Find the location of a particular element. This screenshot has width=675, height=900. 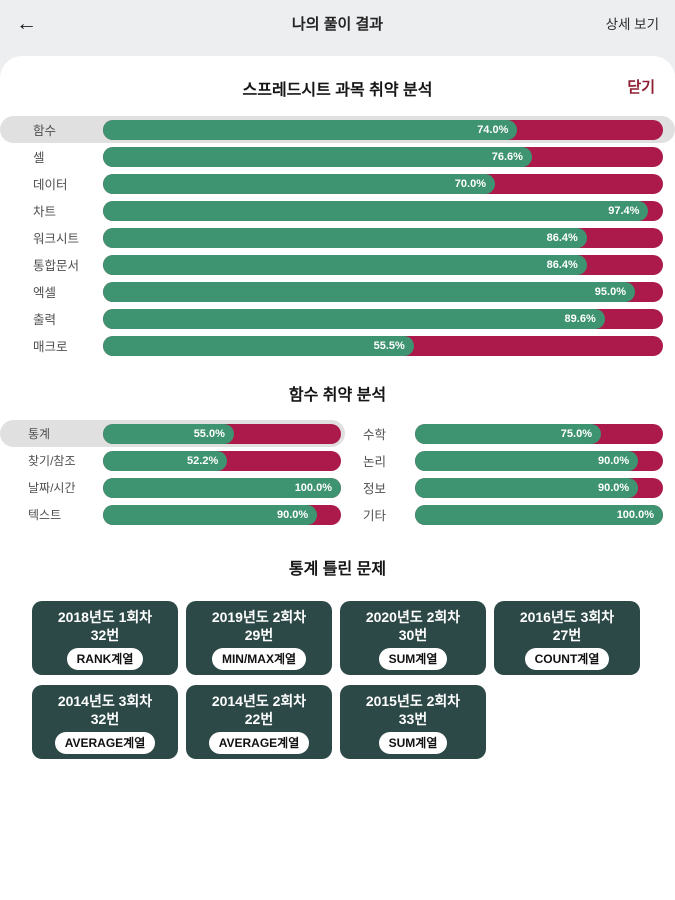

question-number: 30번 is located at coordinates (413, 635).